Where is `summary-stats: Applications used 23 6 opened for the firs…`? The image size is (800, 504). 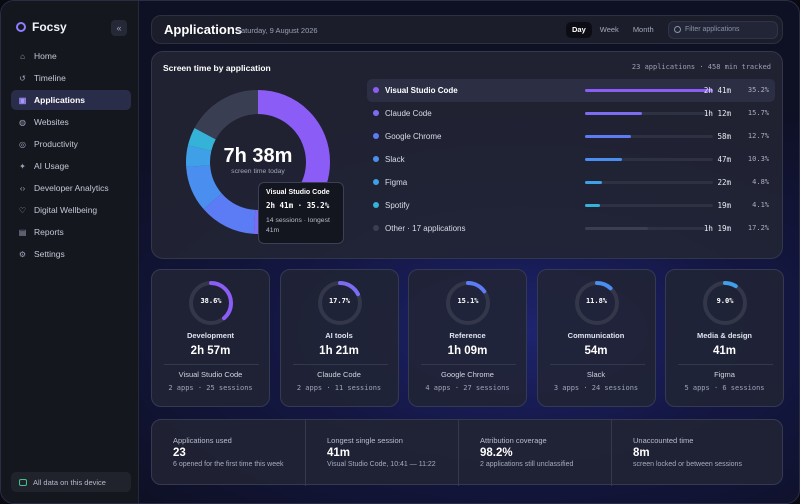
summary-stats: Applications used 23 6 opened for the firs… is located at coordinates (467, 452).